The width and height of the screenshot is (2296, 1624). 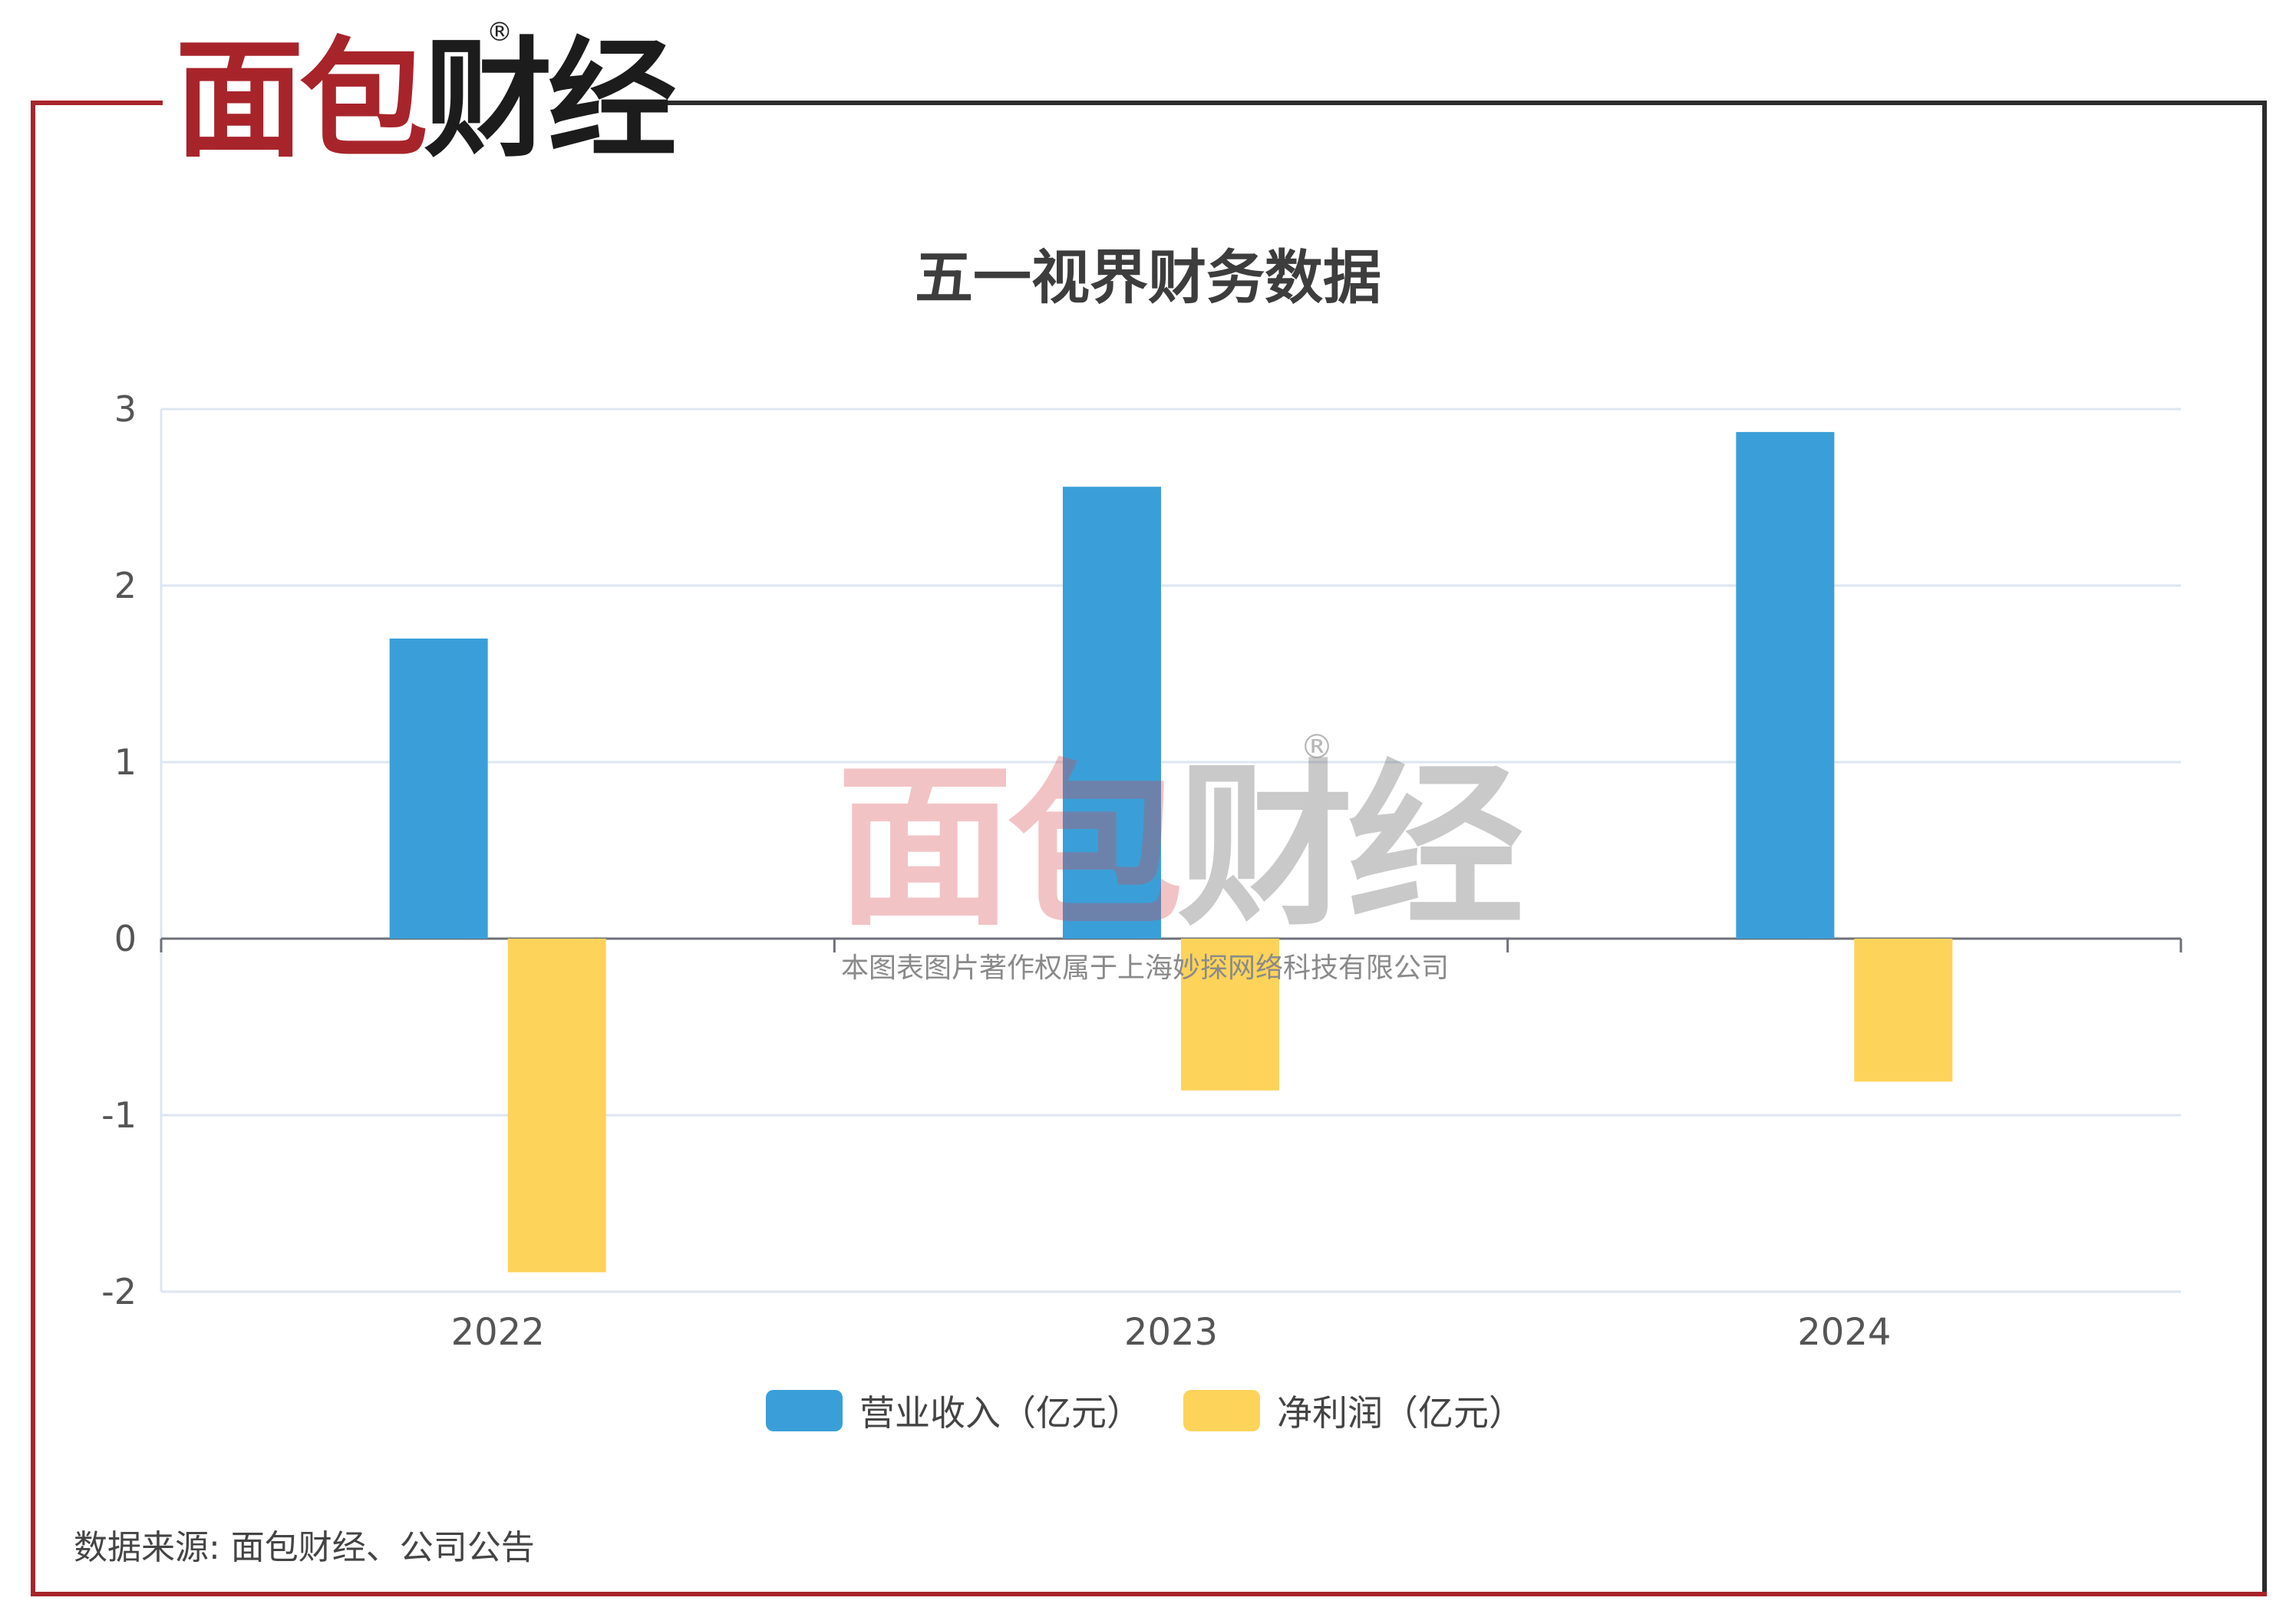 What do you see at coordinates (1785, 685) in the screenshot?
I see `bar-revenue-2024` at bounding box center [1785, 685].